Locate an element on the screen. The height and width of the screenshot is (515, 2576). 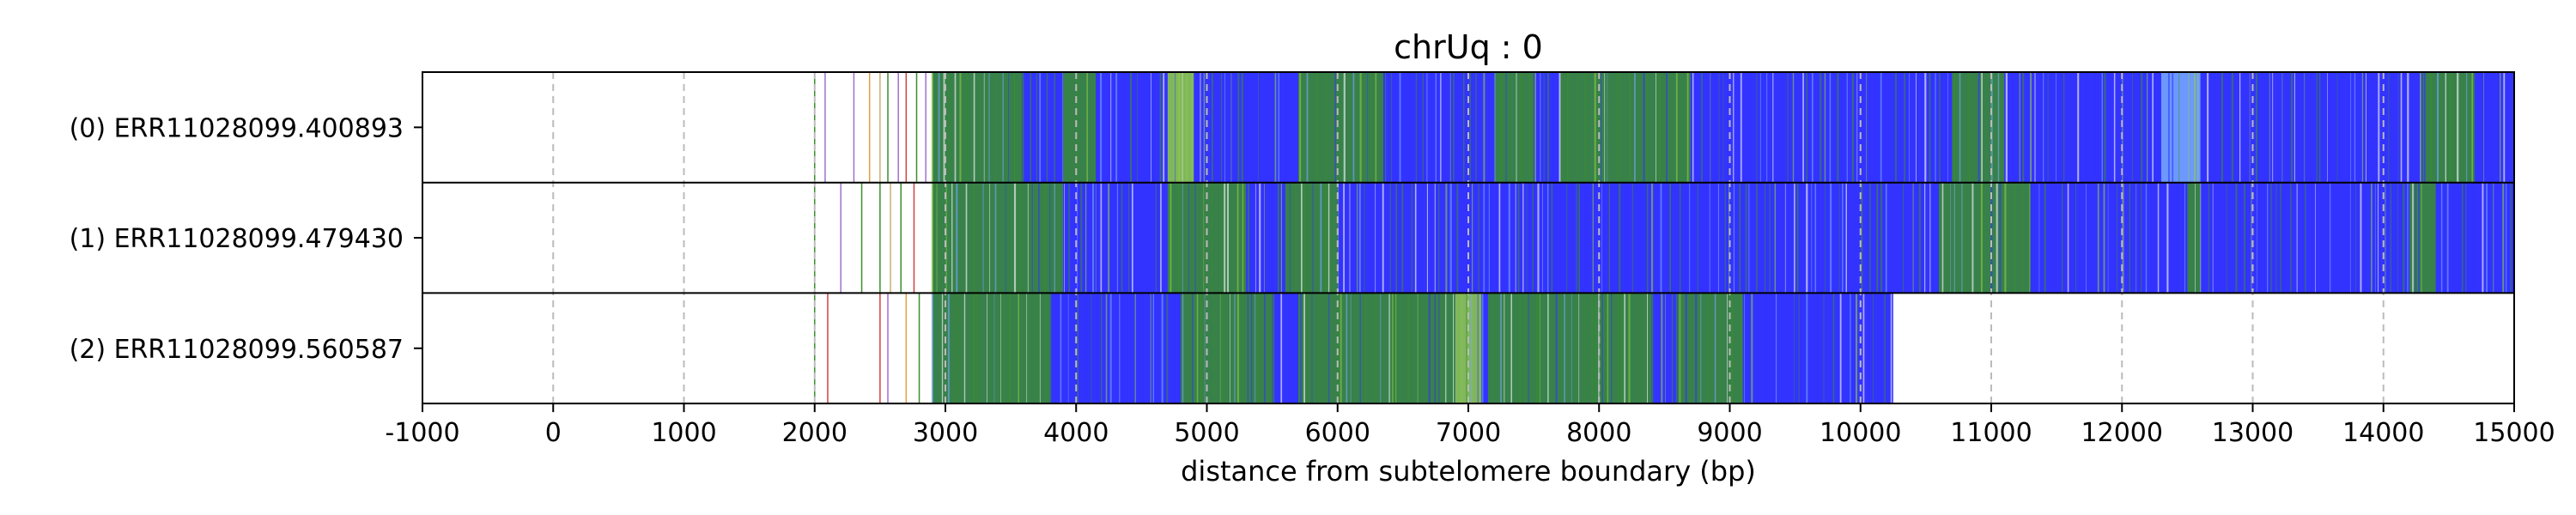
x-tick-label: 14000 is located at coordinates (2383, 433).